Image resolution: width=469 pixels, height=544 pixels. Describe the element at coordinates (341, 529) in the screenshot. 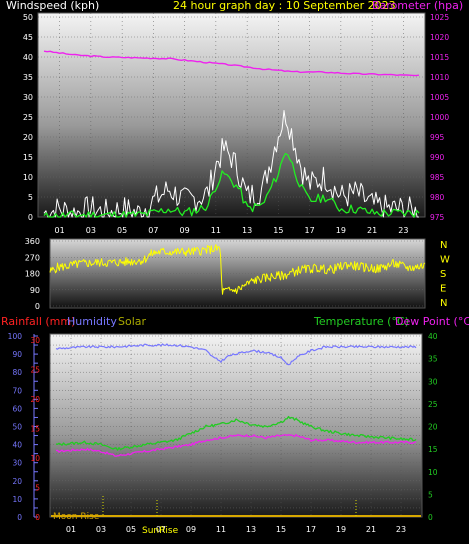

I see `temp-x-tick-label: 19` at that location.